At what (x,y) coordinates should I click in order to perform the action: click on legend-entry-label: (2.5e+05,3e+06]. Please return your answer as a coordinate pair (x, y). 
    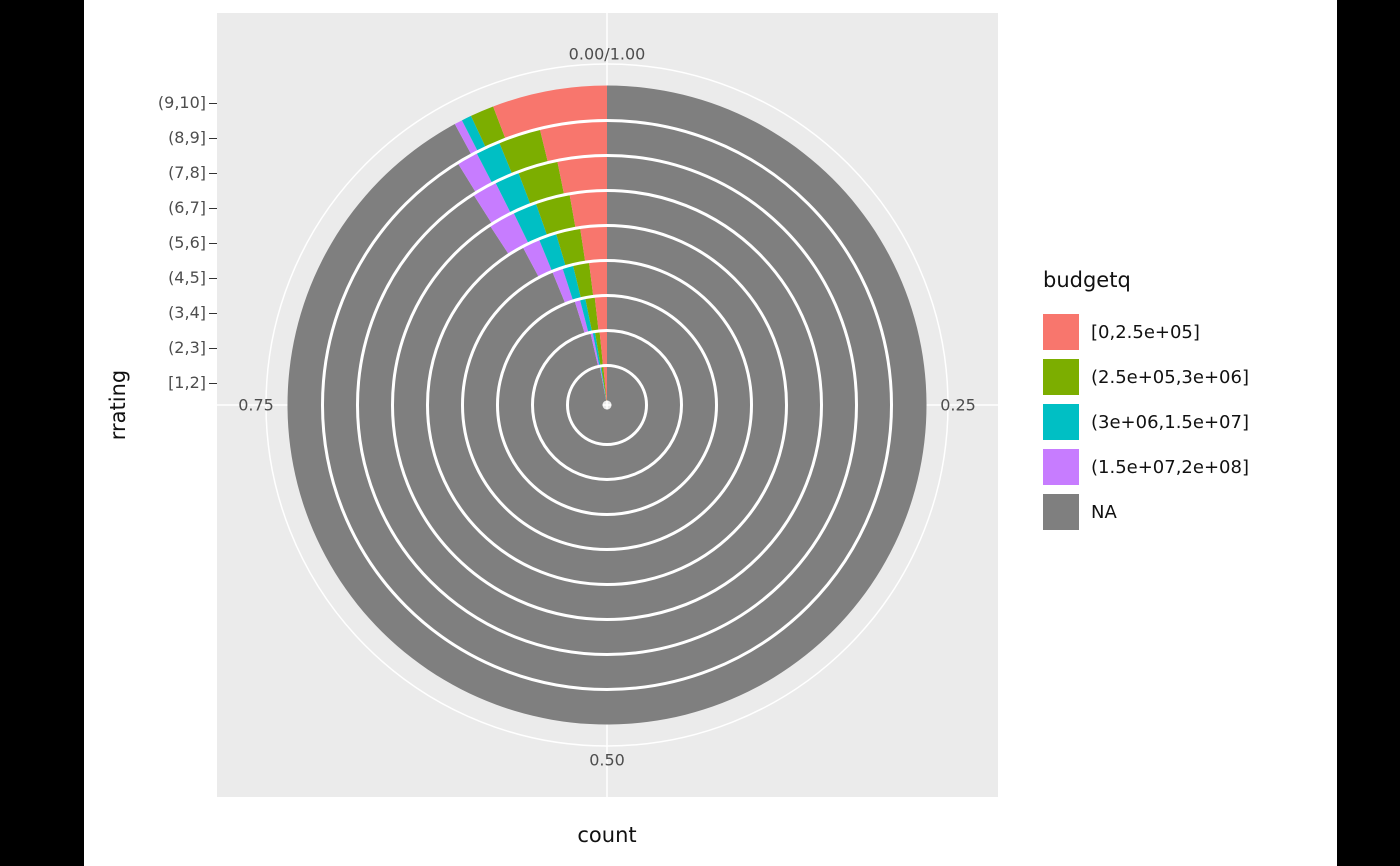
    Looking at the image, I should click on (1170, 377).